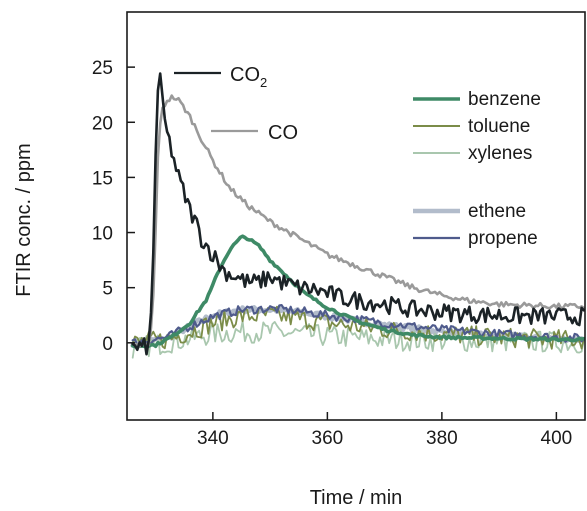  I want to click on legend-label-xylenes: xylenes, so click(500, 153).